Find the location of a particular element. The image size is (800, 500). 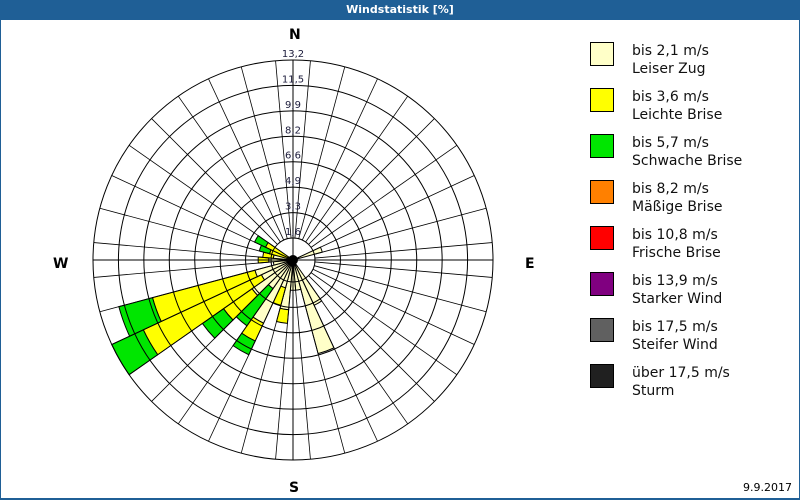

legend-label: Starker Wind is located at coordinates (677, 299).